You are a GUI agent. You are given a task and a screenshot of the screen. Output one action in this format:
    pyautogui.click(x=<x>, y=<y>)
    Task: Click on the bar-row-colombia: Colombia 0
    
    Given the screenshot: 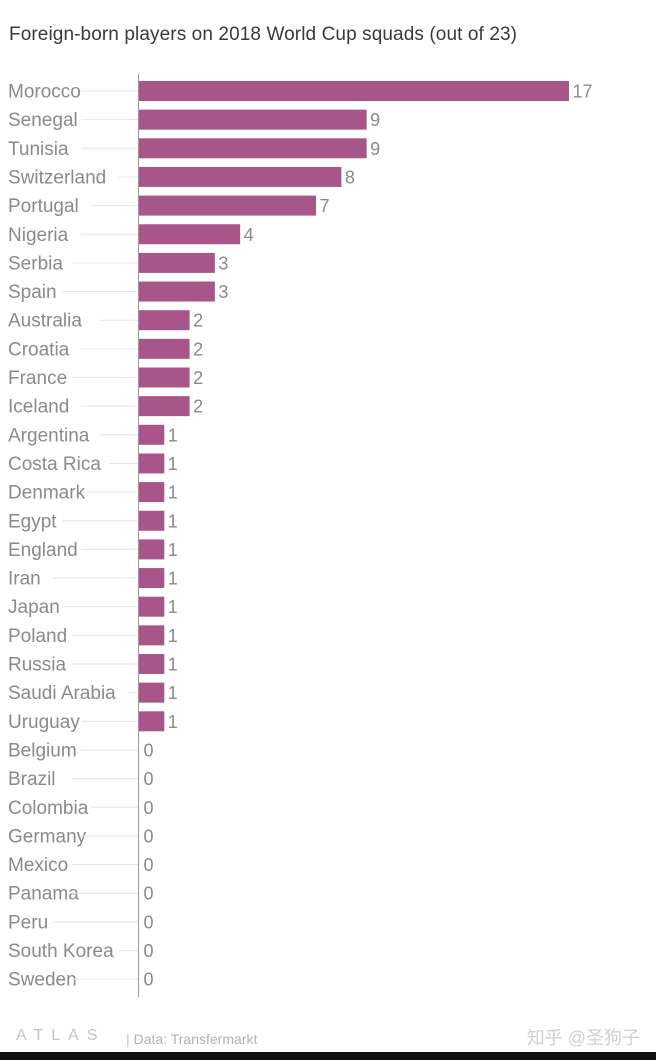 What is the action you would take?
    pyautogui.click(x=81, y=808)
    